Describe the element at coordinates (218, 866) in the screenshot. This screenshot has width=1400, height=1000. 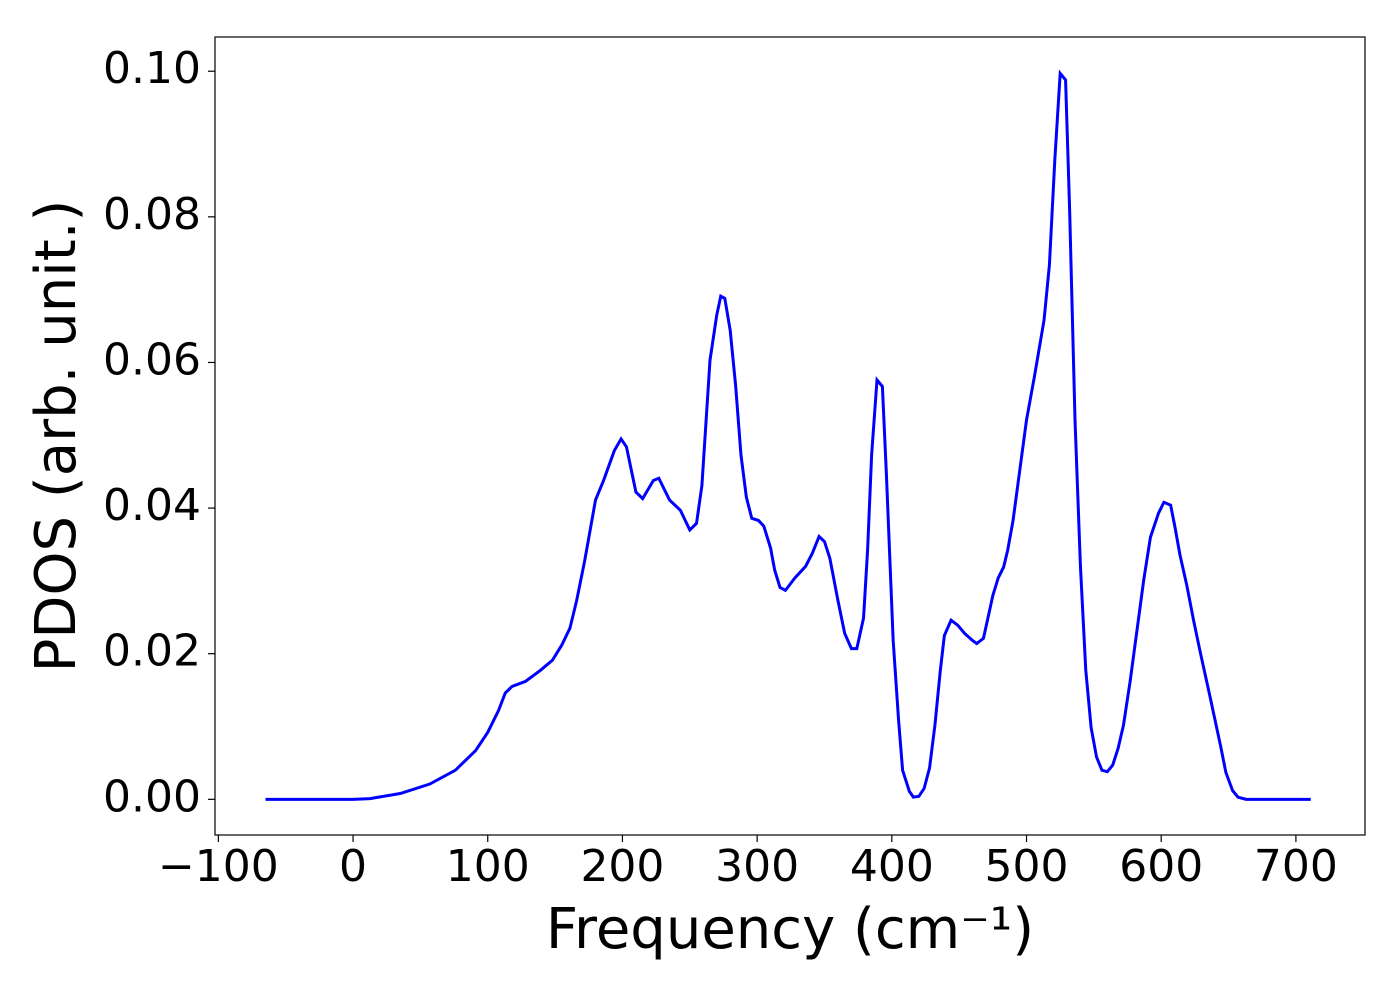
I see `x-tick-label: −100` at that location.